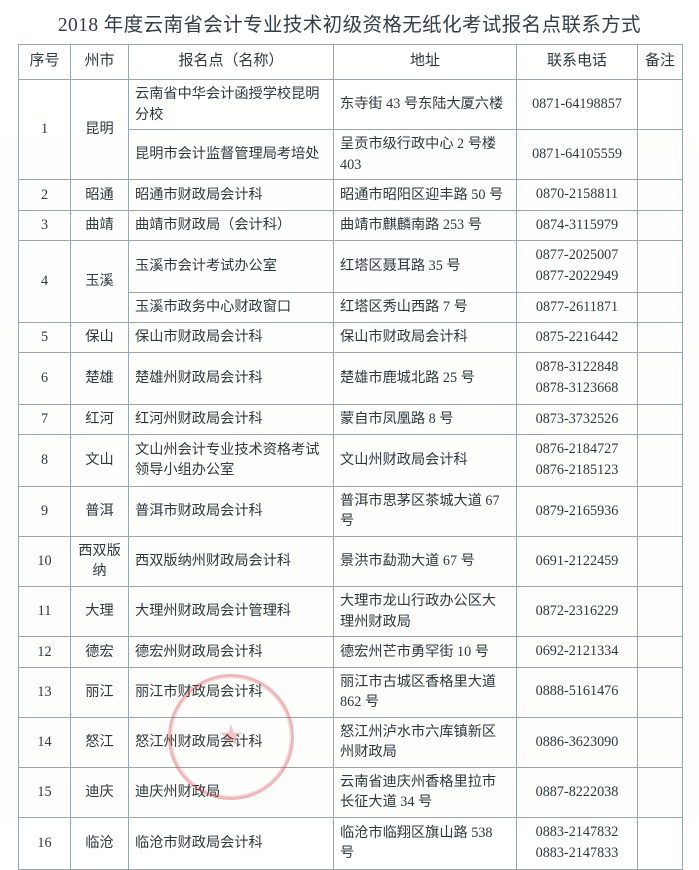  What do you see at coordinates (349, 25) in the screenshot?
I see `page-title: 2018 年度云南省会计专业技术初级资格无纸化考试报名点联系方式` at bounding box center [349, 25].